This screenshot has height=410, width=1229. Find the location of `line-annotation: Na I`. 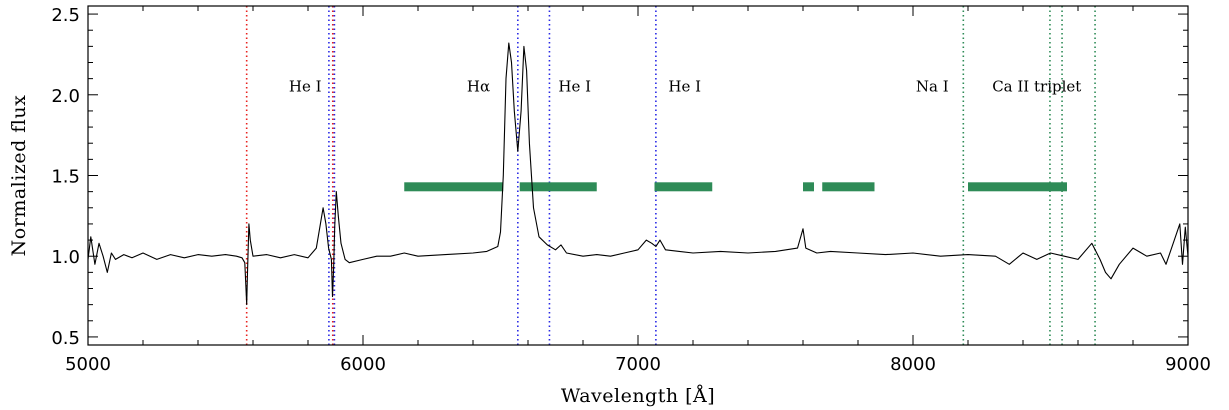

line-annotation: Na I is located at coordinates (932, 87).